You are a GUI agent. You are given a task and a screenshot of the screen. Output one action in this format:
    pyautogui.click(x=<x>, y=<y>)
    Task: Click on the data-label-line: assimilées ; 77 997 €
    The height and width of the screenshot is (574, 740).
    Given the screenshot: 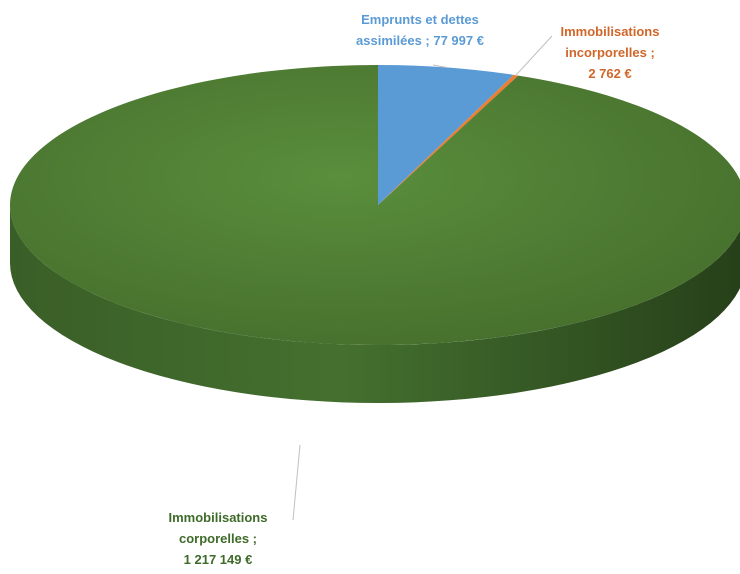 What is the action you would take?
    pyautogui.click(x=420, y=40)
    